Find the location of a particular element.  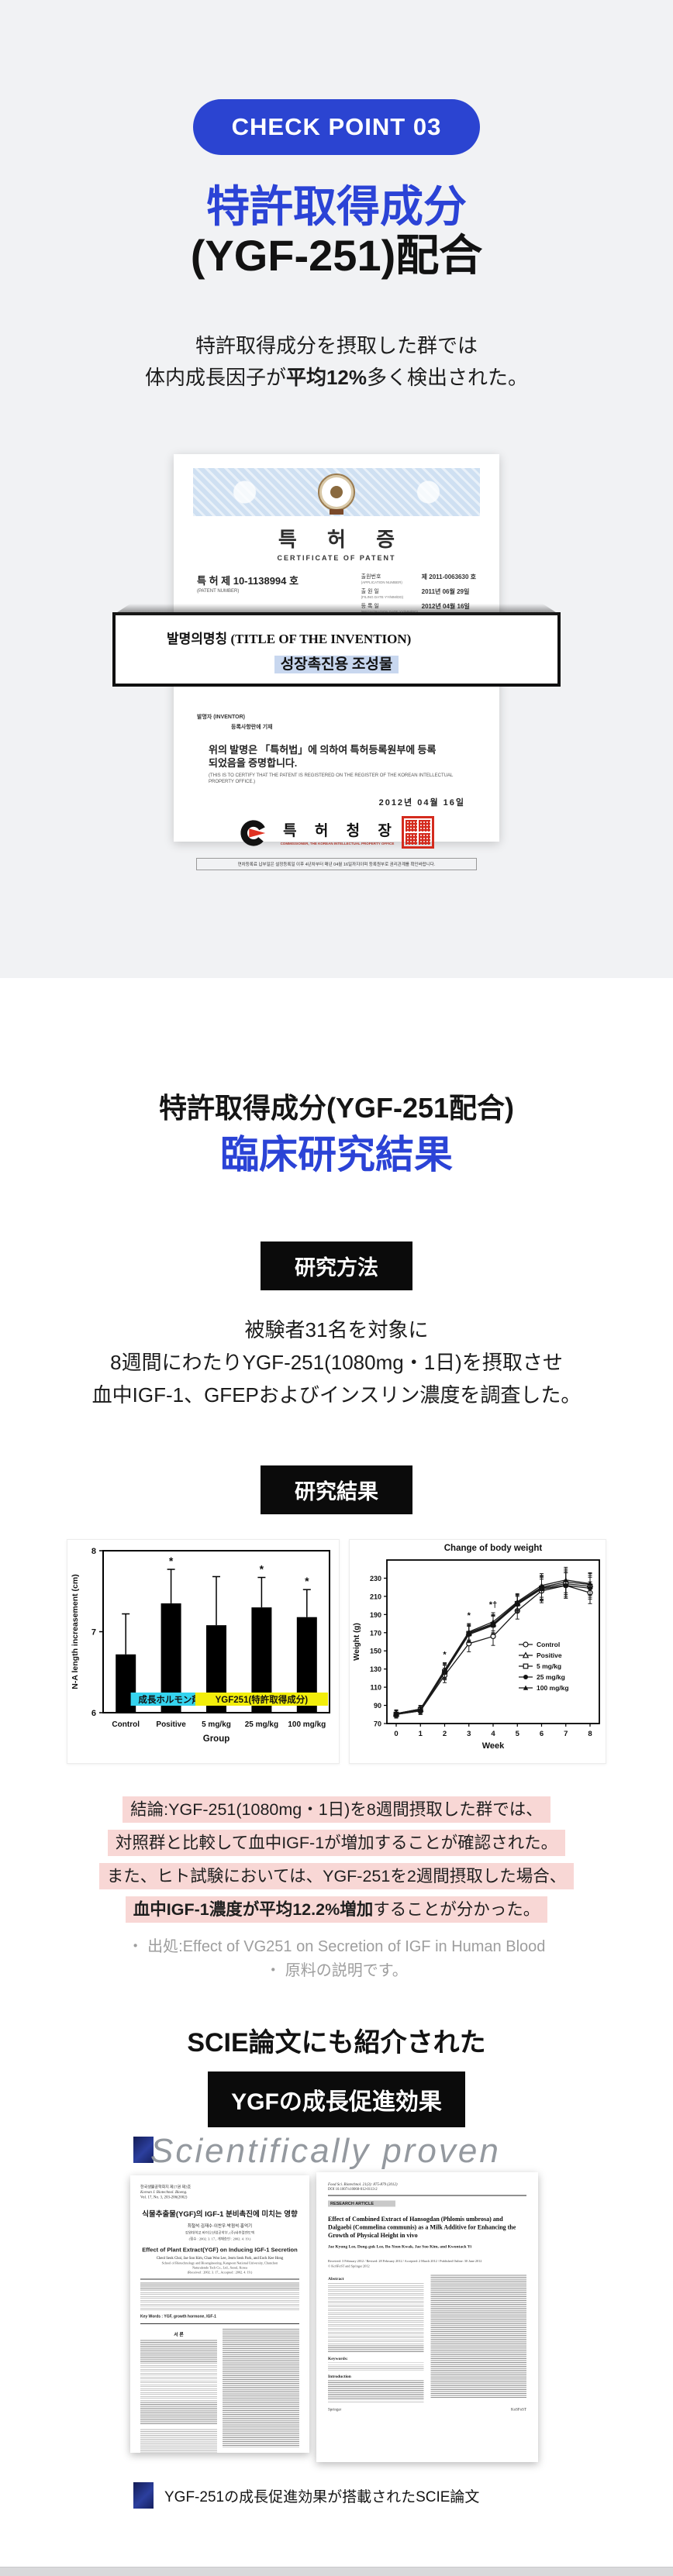

svg-text: 70 is located at coordinates (377, 1724).